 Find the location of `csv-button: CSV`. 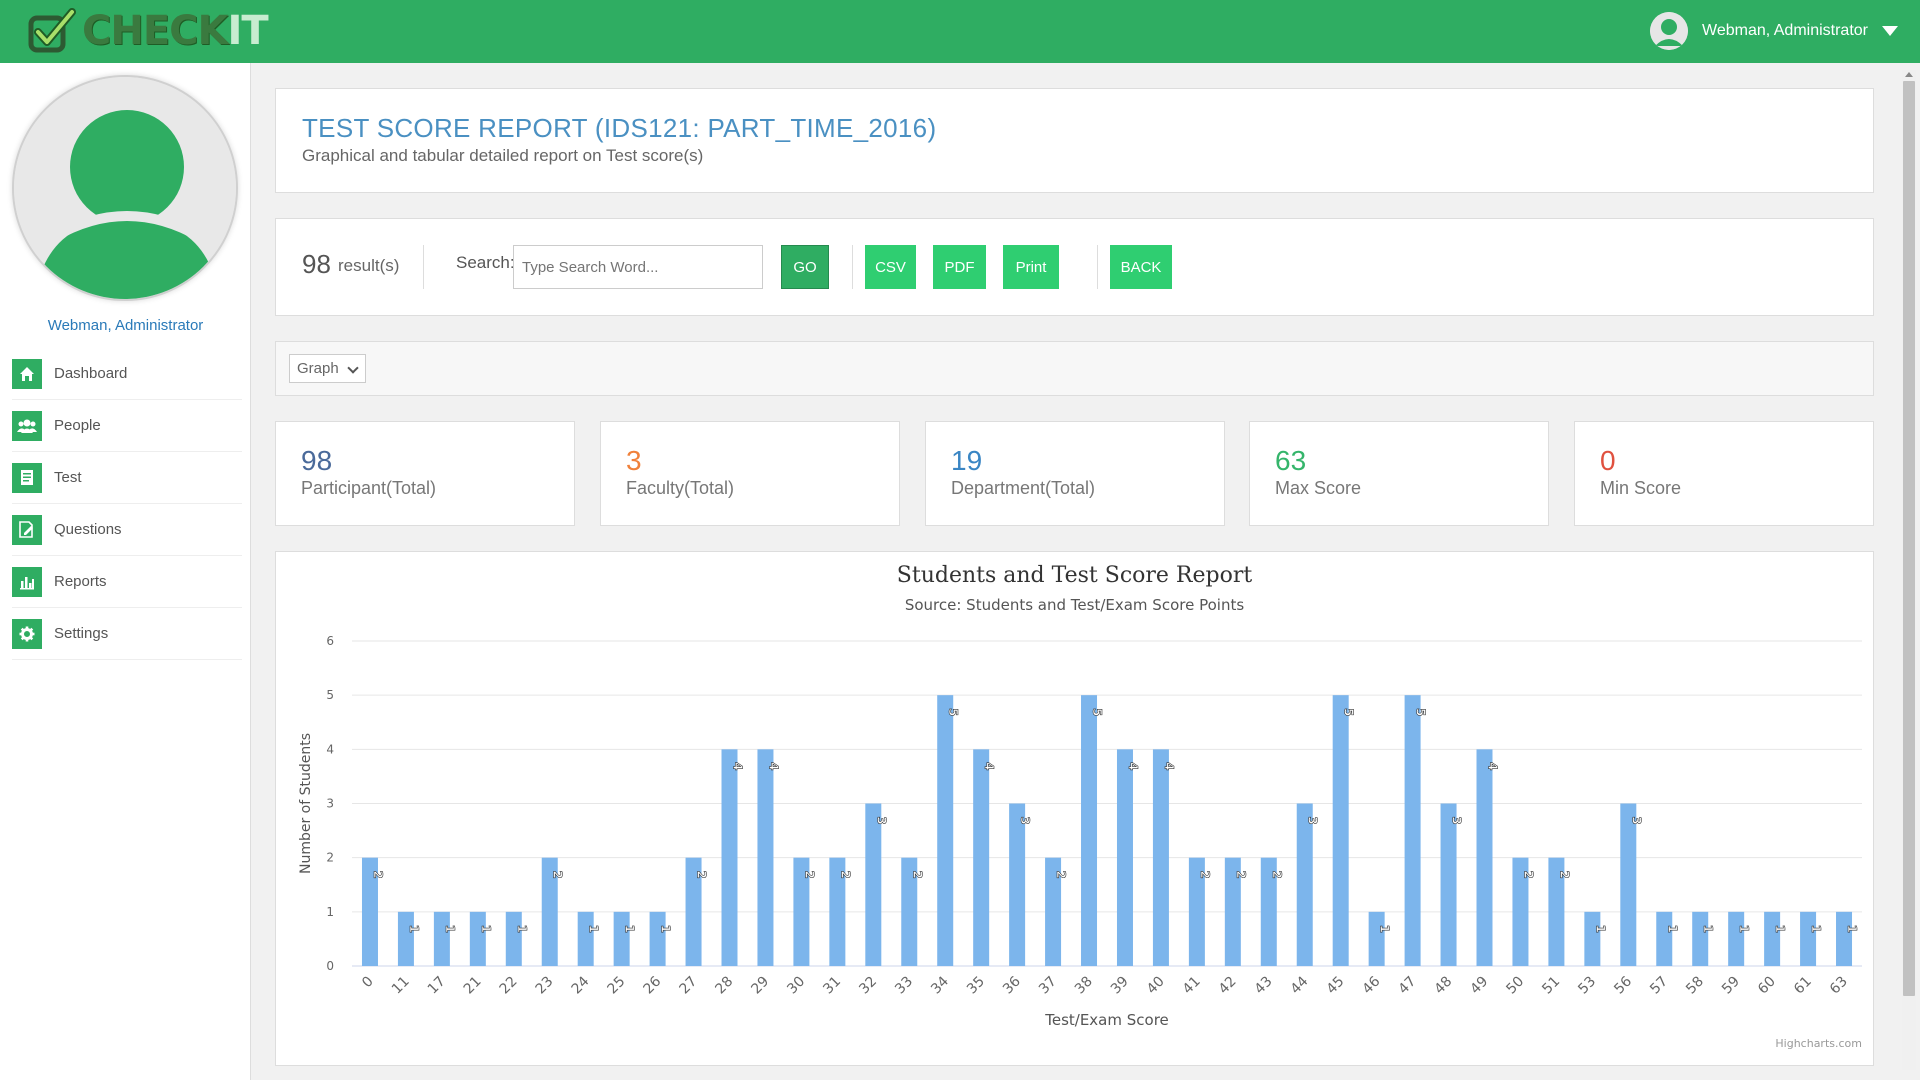

csv-button: CSV is located at coordinates (890, 267).